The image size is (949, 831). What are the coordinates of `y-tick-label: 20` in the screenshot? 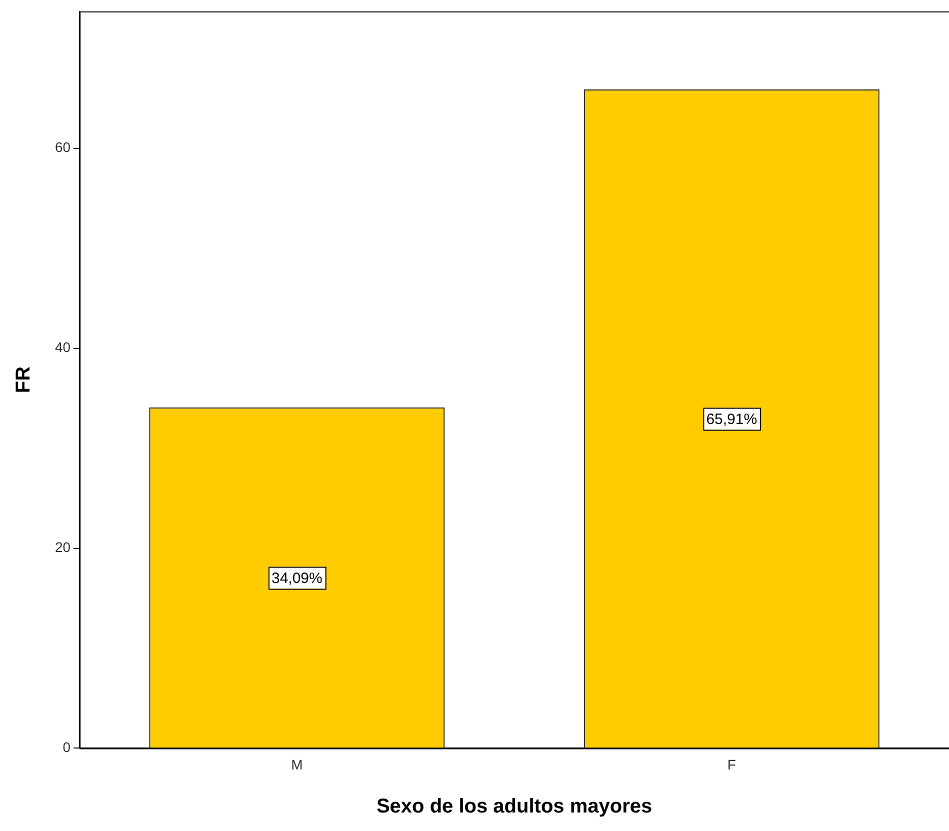 It's located at (62, 547).